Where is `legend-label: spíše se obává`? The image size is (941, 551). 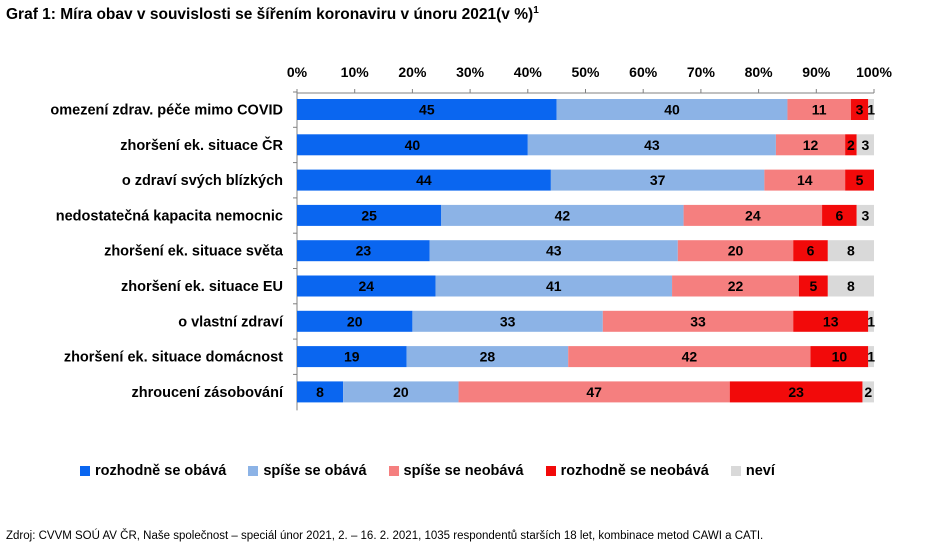 legend-label: spíše se obává is located at coordinates (315, 471).